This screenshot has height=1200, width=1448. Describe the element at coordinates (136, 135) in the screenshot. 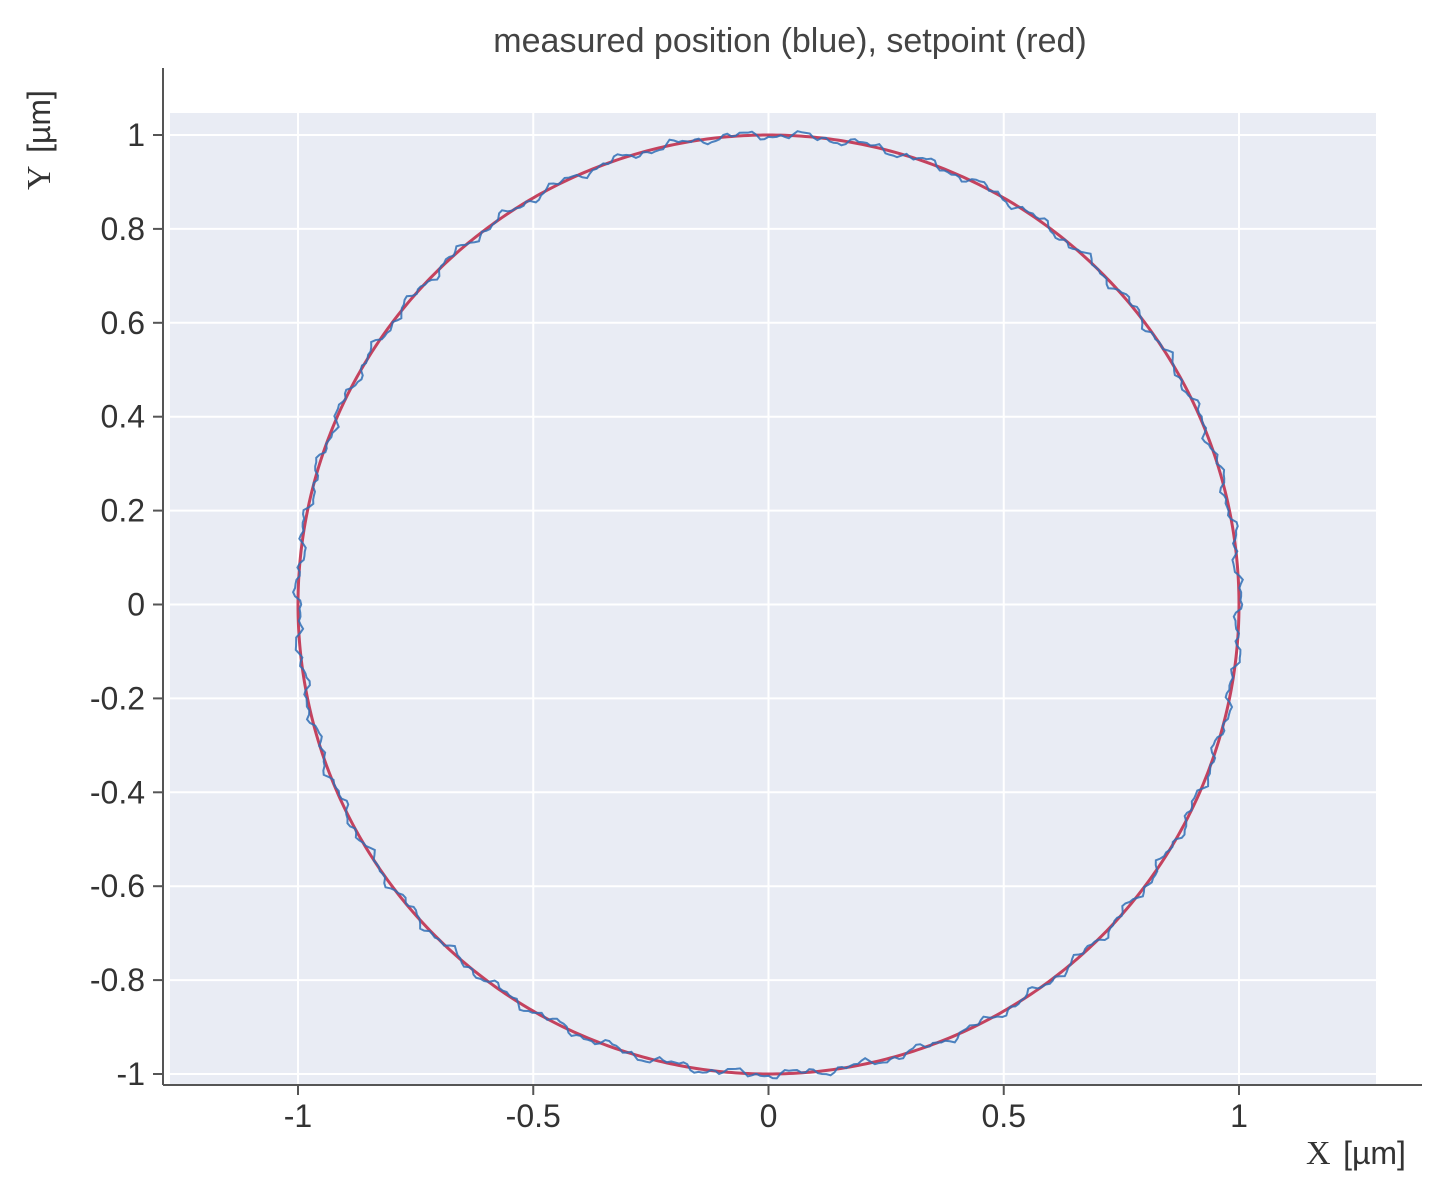

I see `y-tick-label-0: 1` at that location.